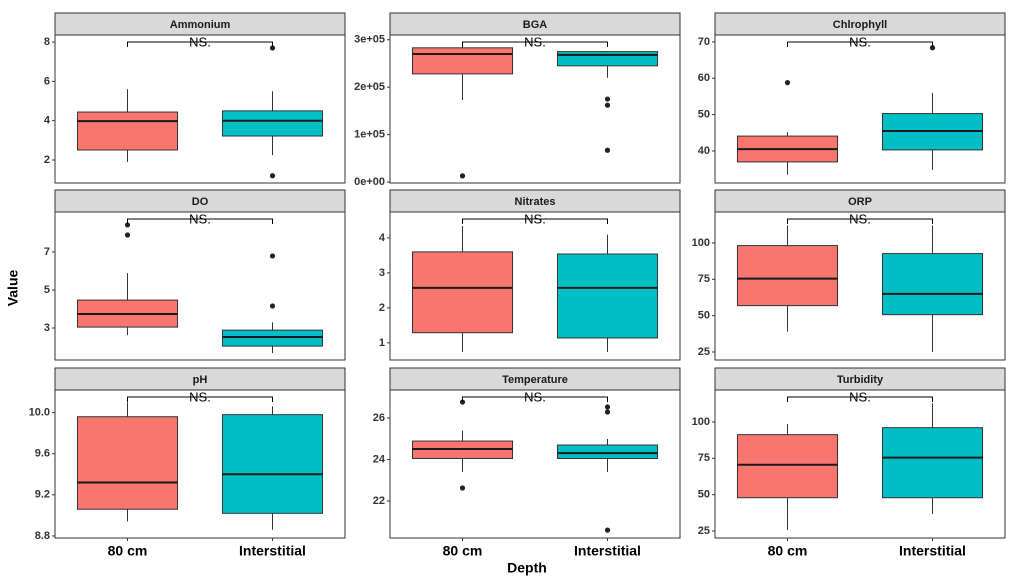 The height and width of the screenshot is (583, 1024). I want to click on y-tick-label: 1, so click(382, 343).